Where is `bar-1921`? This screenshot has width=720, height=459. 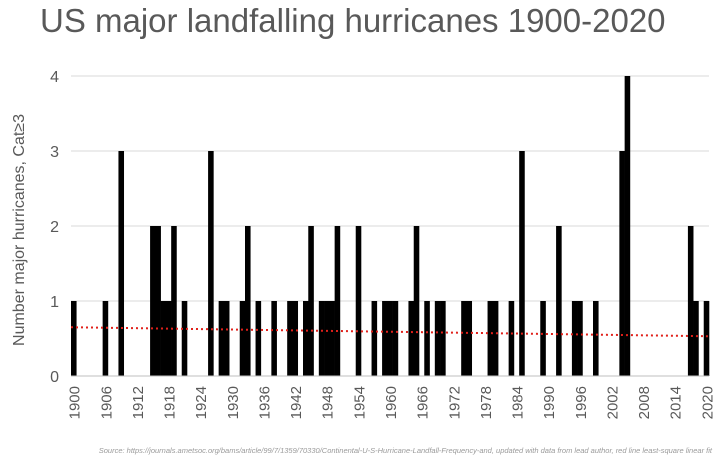
bar-1921 is located at coordinates (184, 338).